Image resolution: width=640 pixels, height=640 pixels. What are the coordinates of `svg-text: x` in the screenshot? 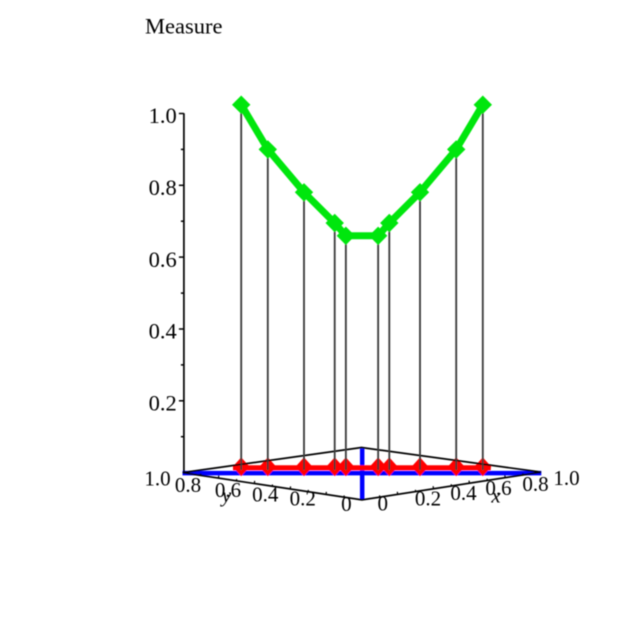 It's located at (495, 495).